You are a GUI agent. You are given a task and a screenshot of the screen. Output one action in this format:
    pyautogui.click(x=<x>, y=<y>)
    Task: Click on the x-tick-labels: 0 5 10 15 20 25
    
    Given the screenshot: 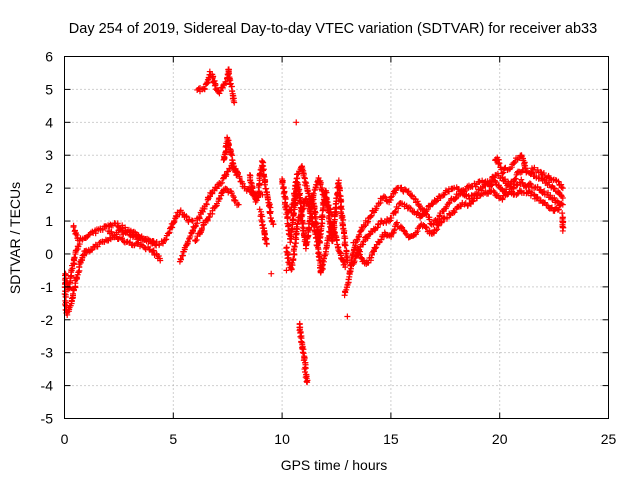 What is the action you would take?
    pyautogui.click(x=339, y=439)
    